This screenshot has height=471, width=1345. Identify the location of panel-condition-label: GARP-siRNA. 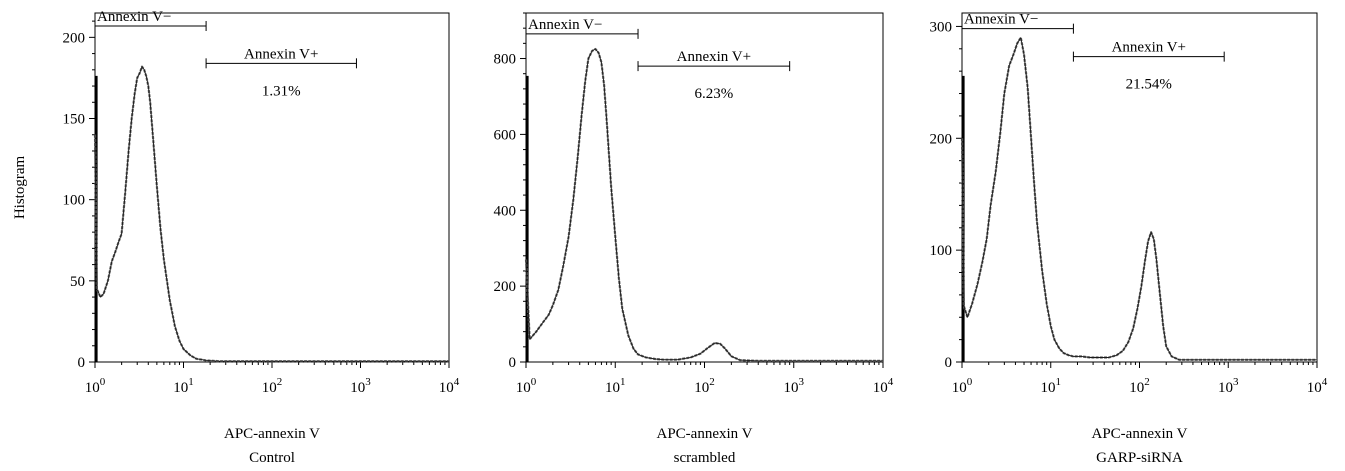
(1139, 458).